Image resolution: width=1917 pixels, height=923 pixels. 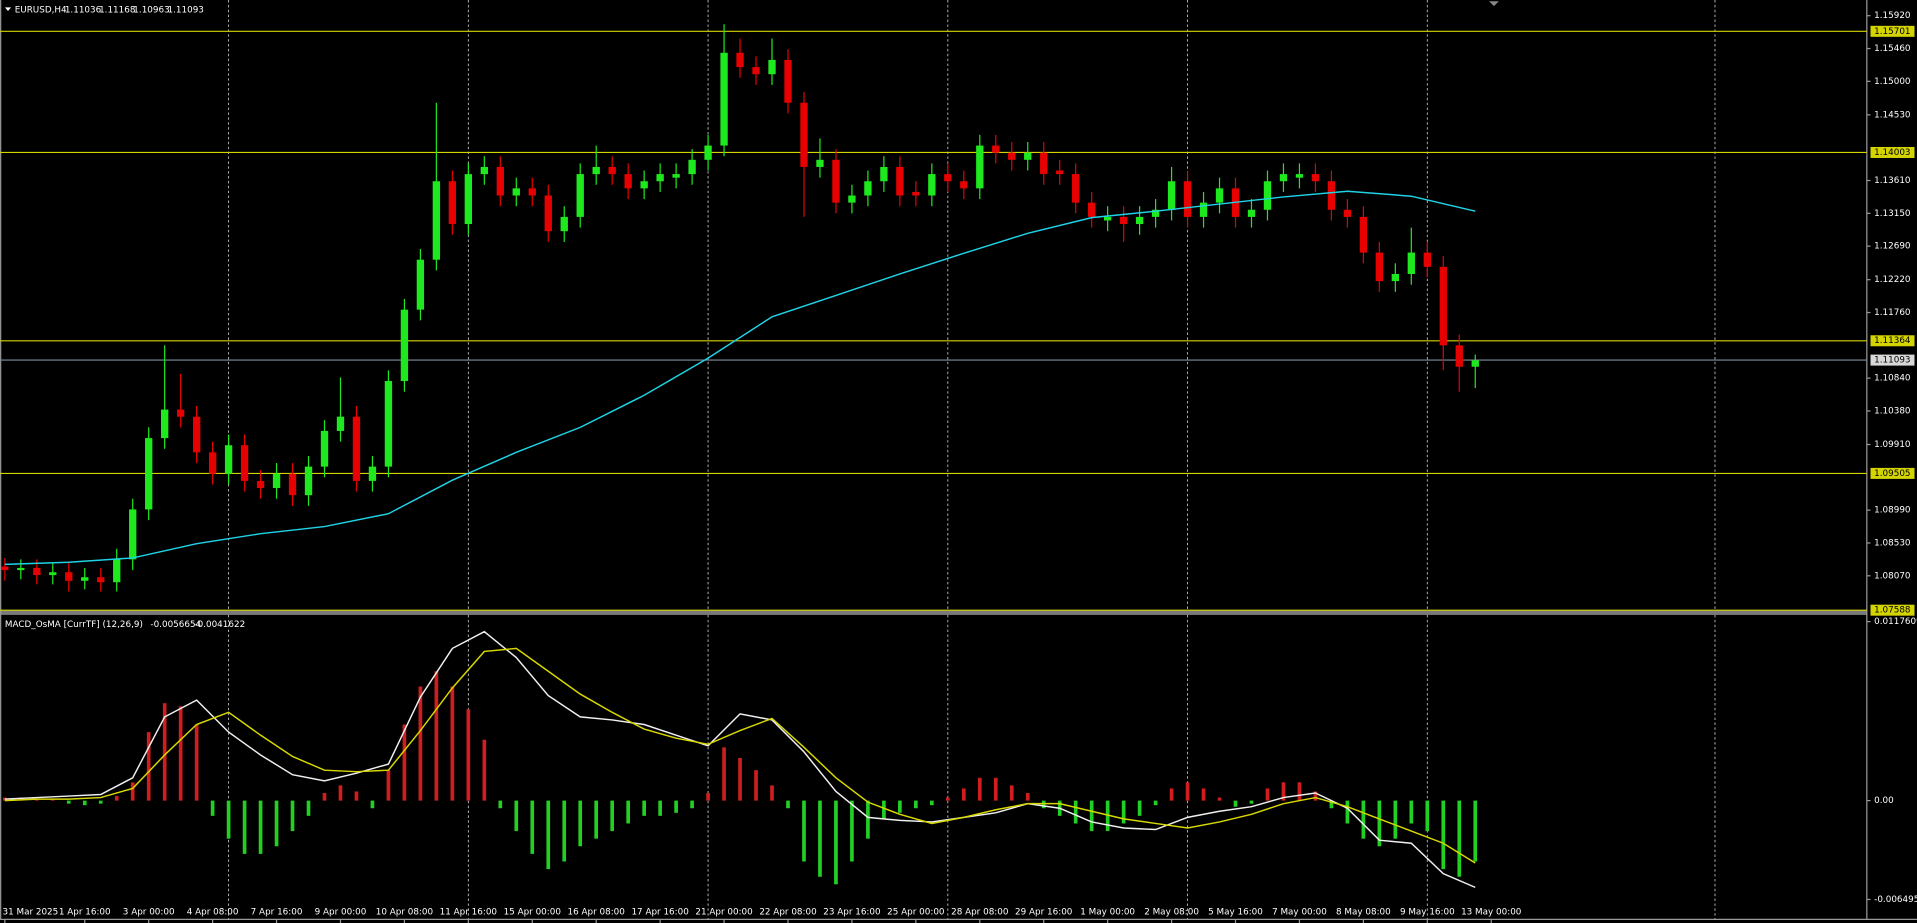 What do you see at coordinates (1892, 181) in the screenshot?
I see `y-tick-label: 1.13610` at bounding box center [1892, 181].